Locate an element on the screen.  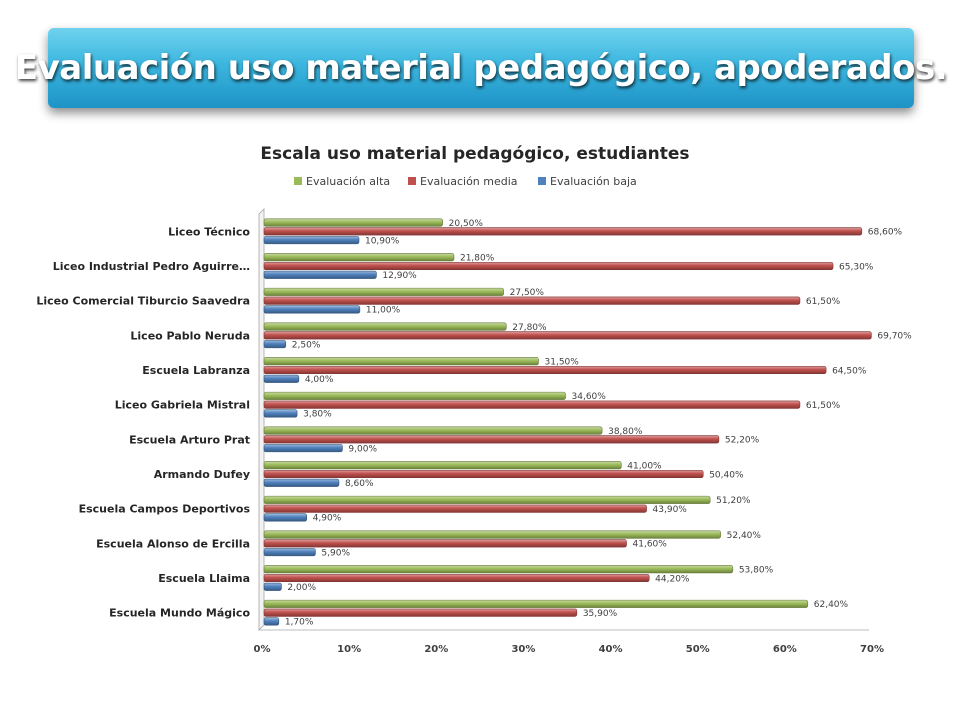
category-label-0: Liceo Técnico is located at coordinates (209, 231).